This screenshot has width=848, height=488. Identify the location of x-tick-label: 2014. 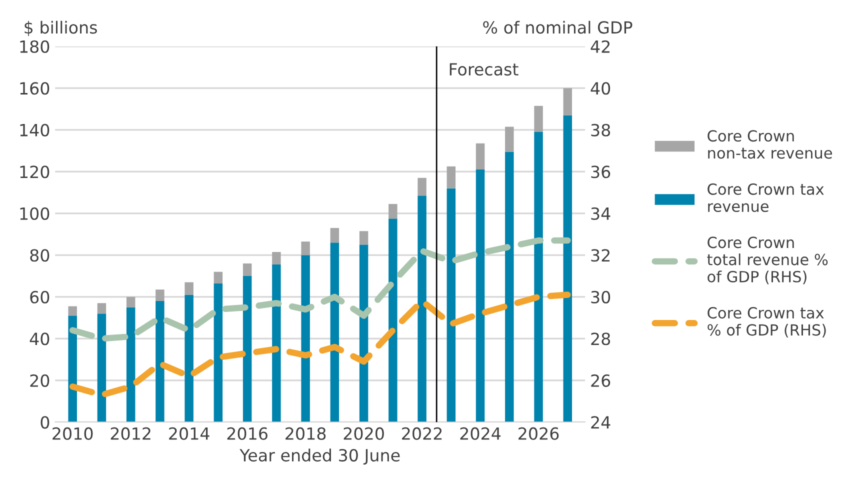
(189, 433).